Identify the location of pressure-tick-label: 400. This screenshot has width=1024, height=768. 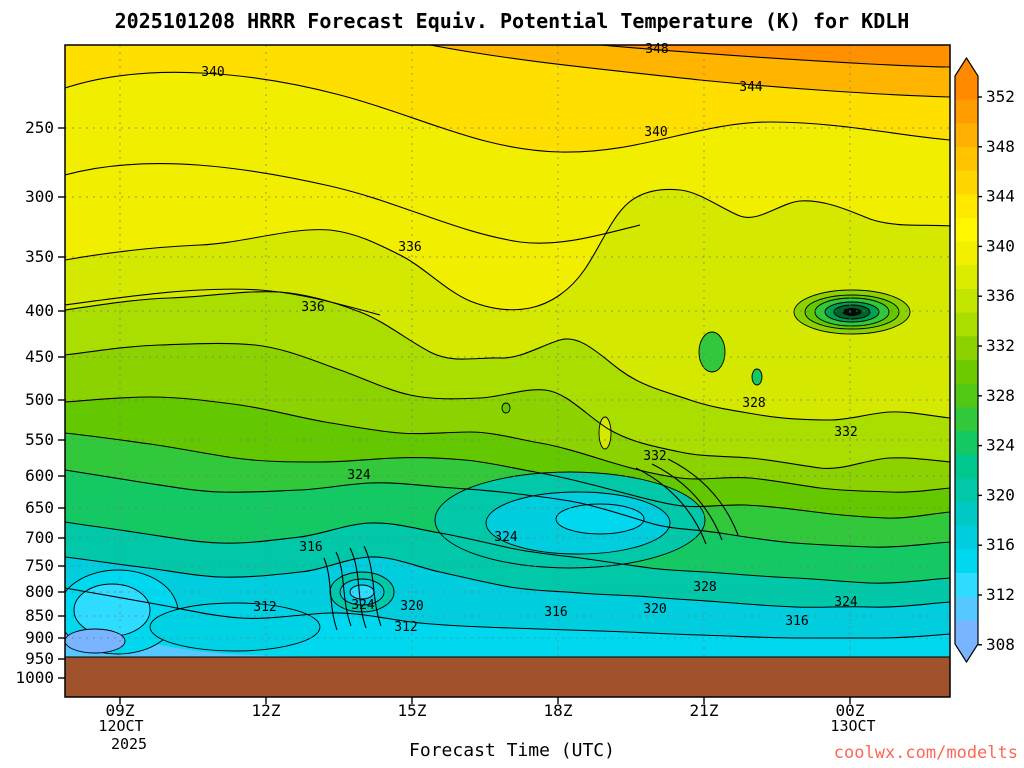
(39, 310).